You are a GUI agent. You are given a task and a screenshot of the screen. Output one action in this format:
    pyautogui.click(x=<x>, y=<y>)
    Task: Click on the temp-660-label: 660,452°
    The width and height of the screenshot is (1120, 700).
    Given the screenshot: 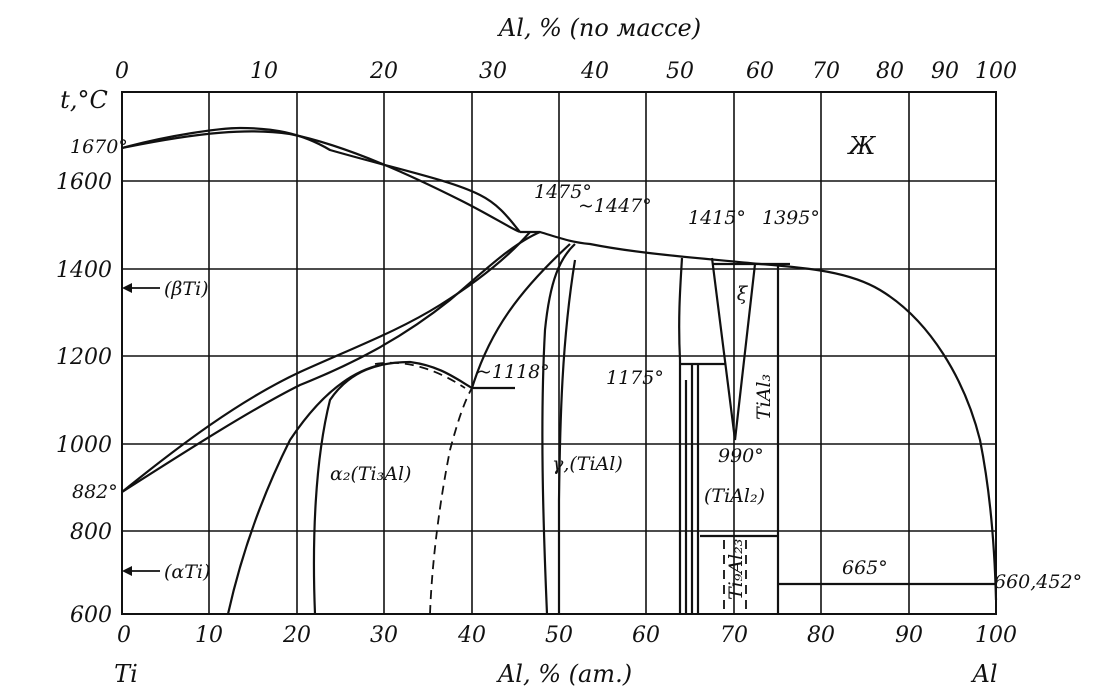 What is the action you would take?
    pyautogui.click(x=1038, y=582)
    